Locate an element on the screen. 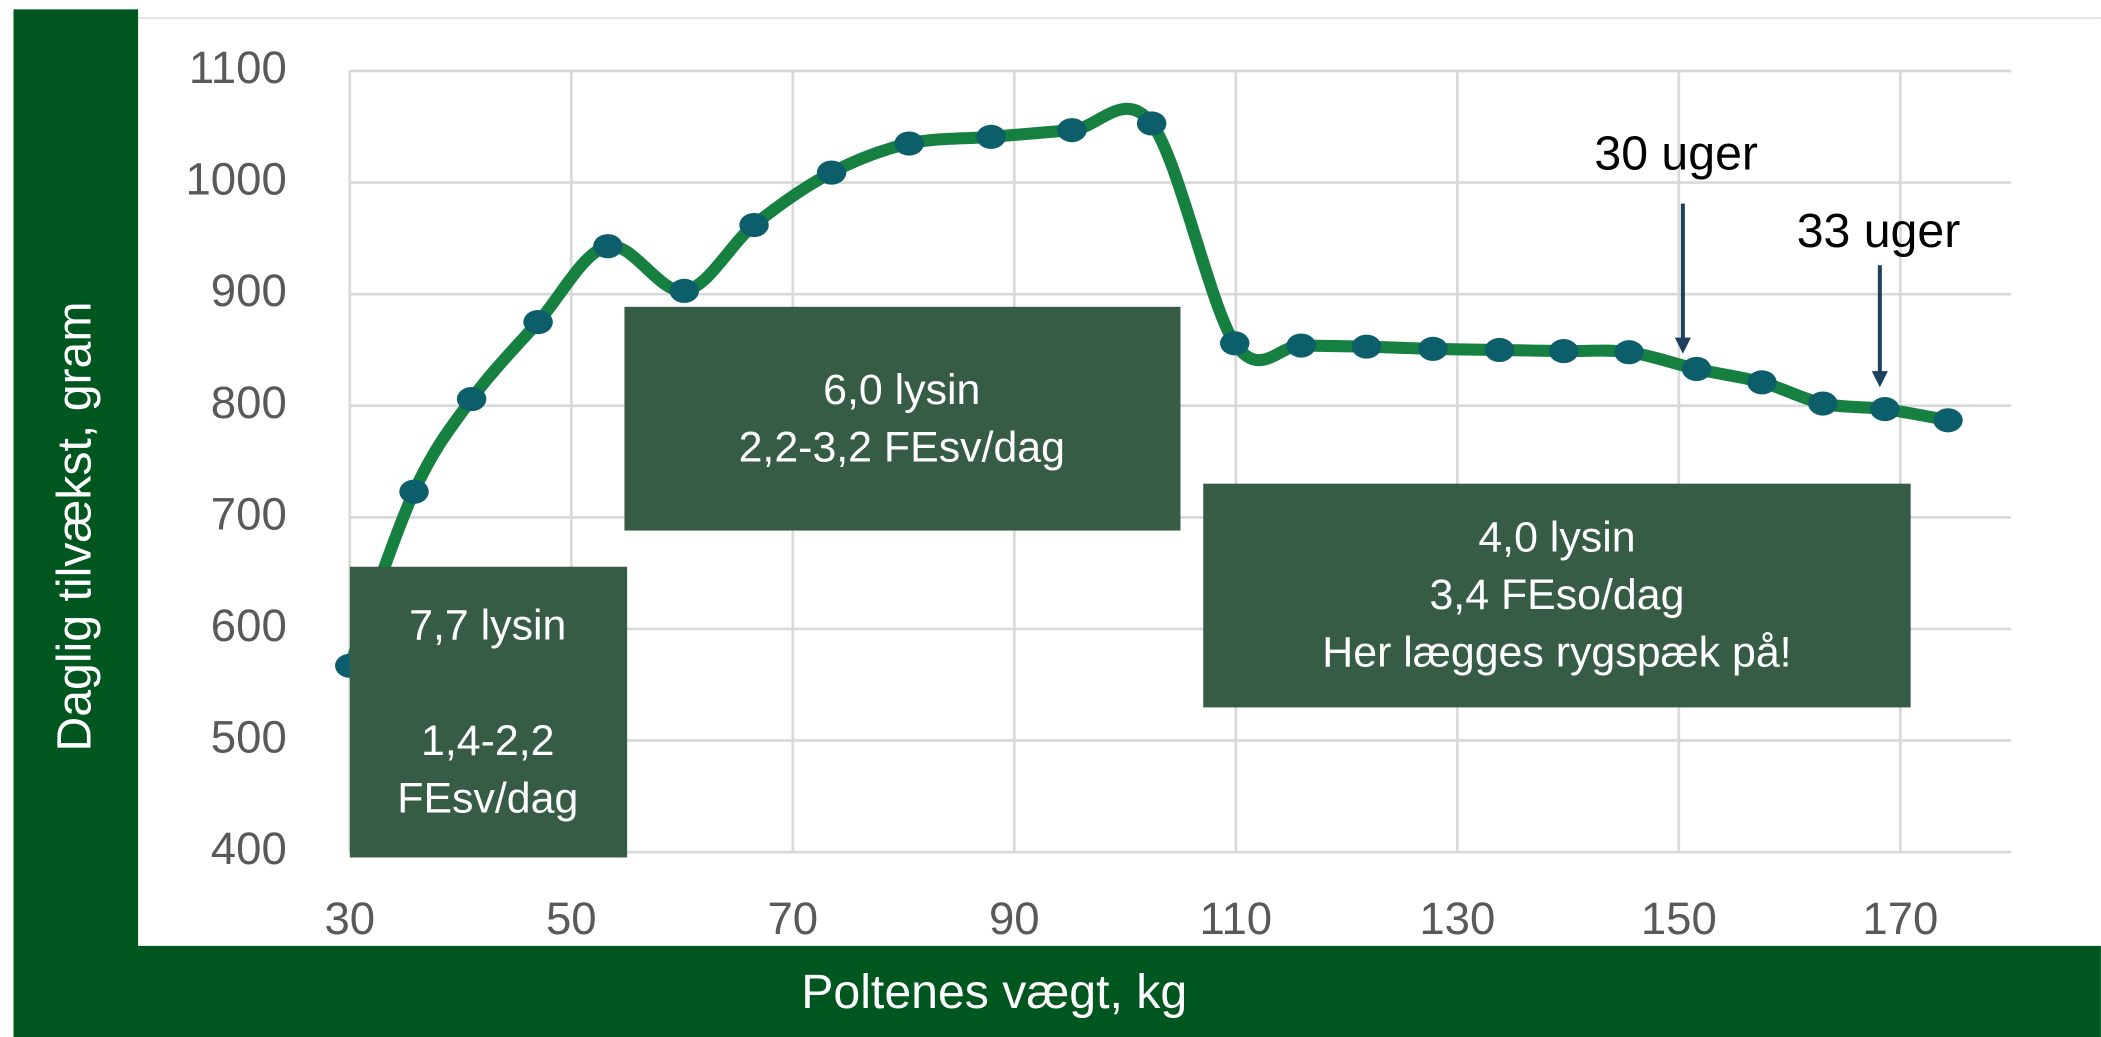 The image size is (2101, 1037). y-tick-label: 1100 is located at coordinates (238, 67).